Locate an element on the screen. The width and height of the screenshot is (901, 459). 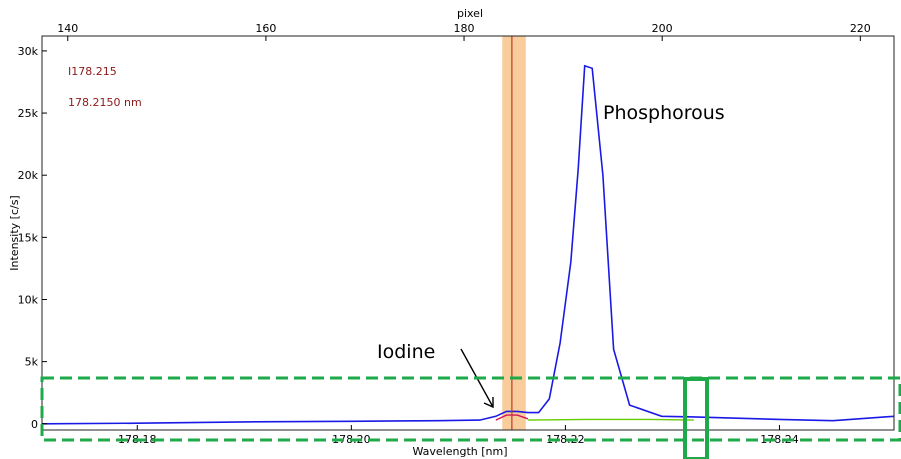
annotation-phosphorous: Phosphorous is located at coordinates (664, 113).